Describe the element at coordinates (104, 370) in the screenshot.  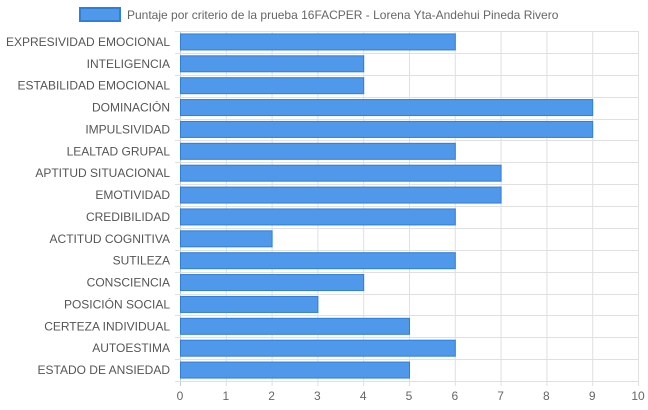
I see `category-label: ESTADO DE ANSIEDAD` at that location.